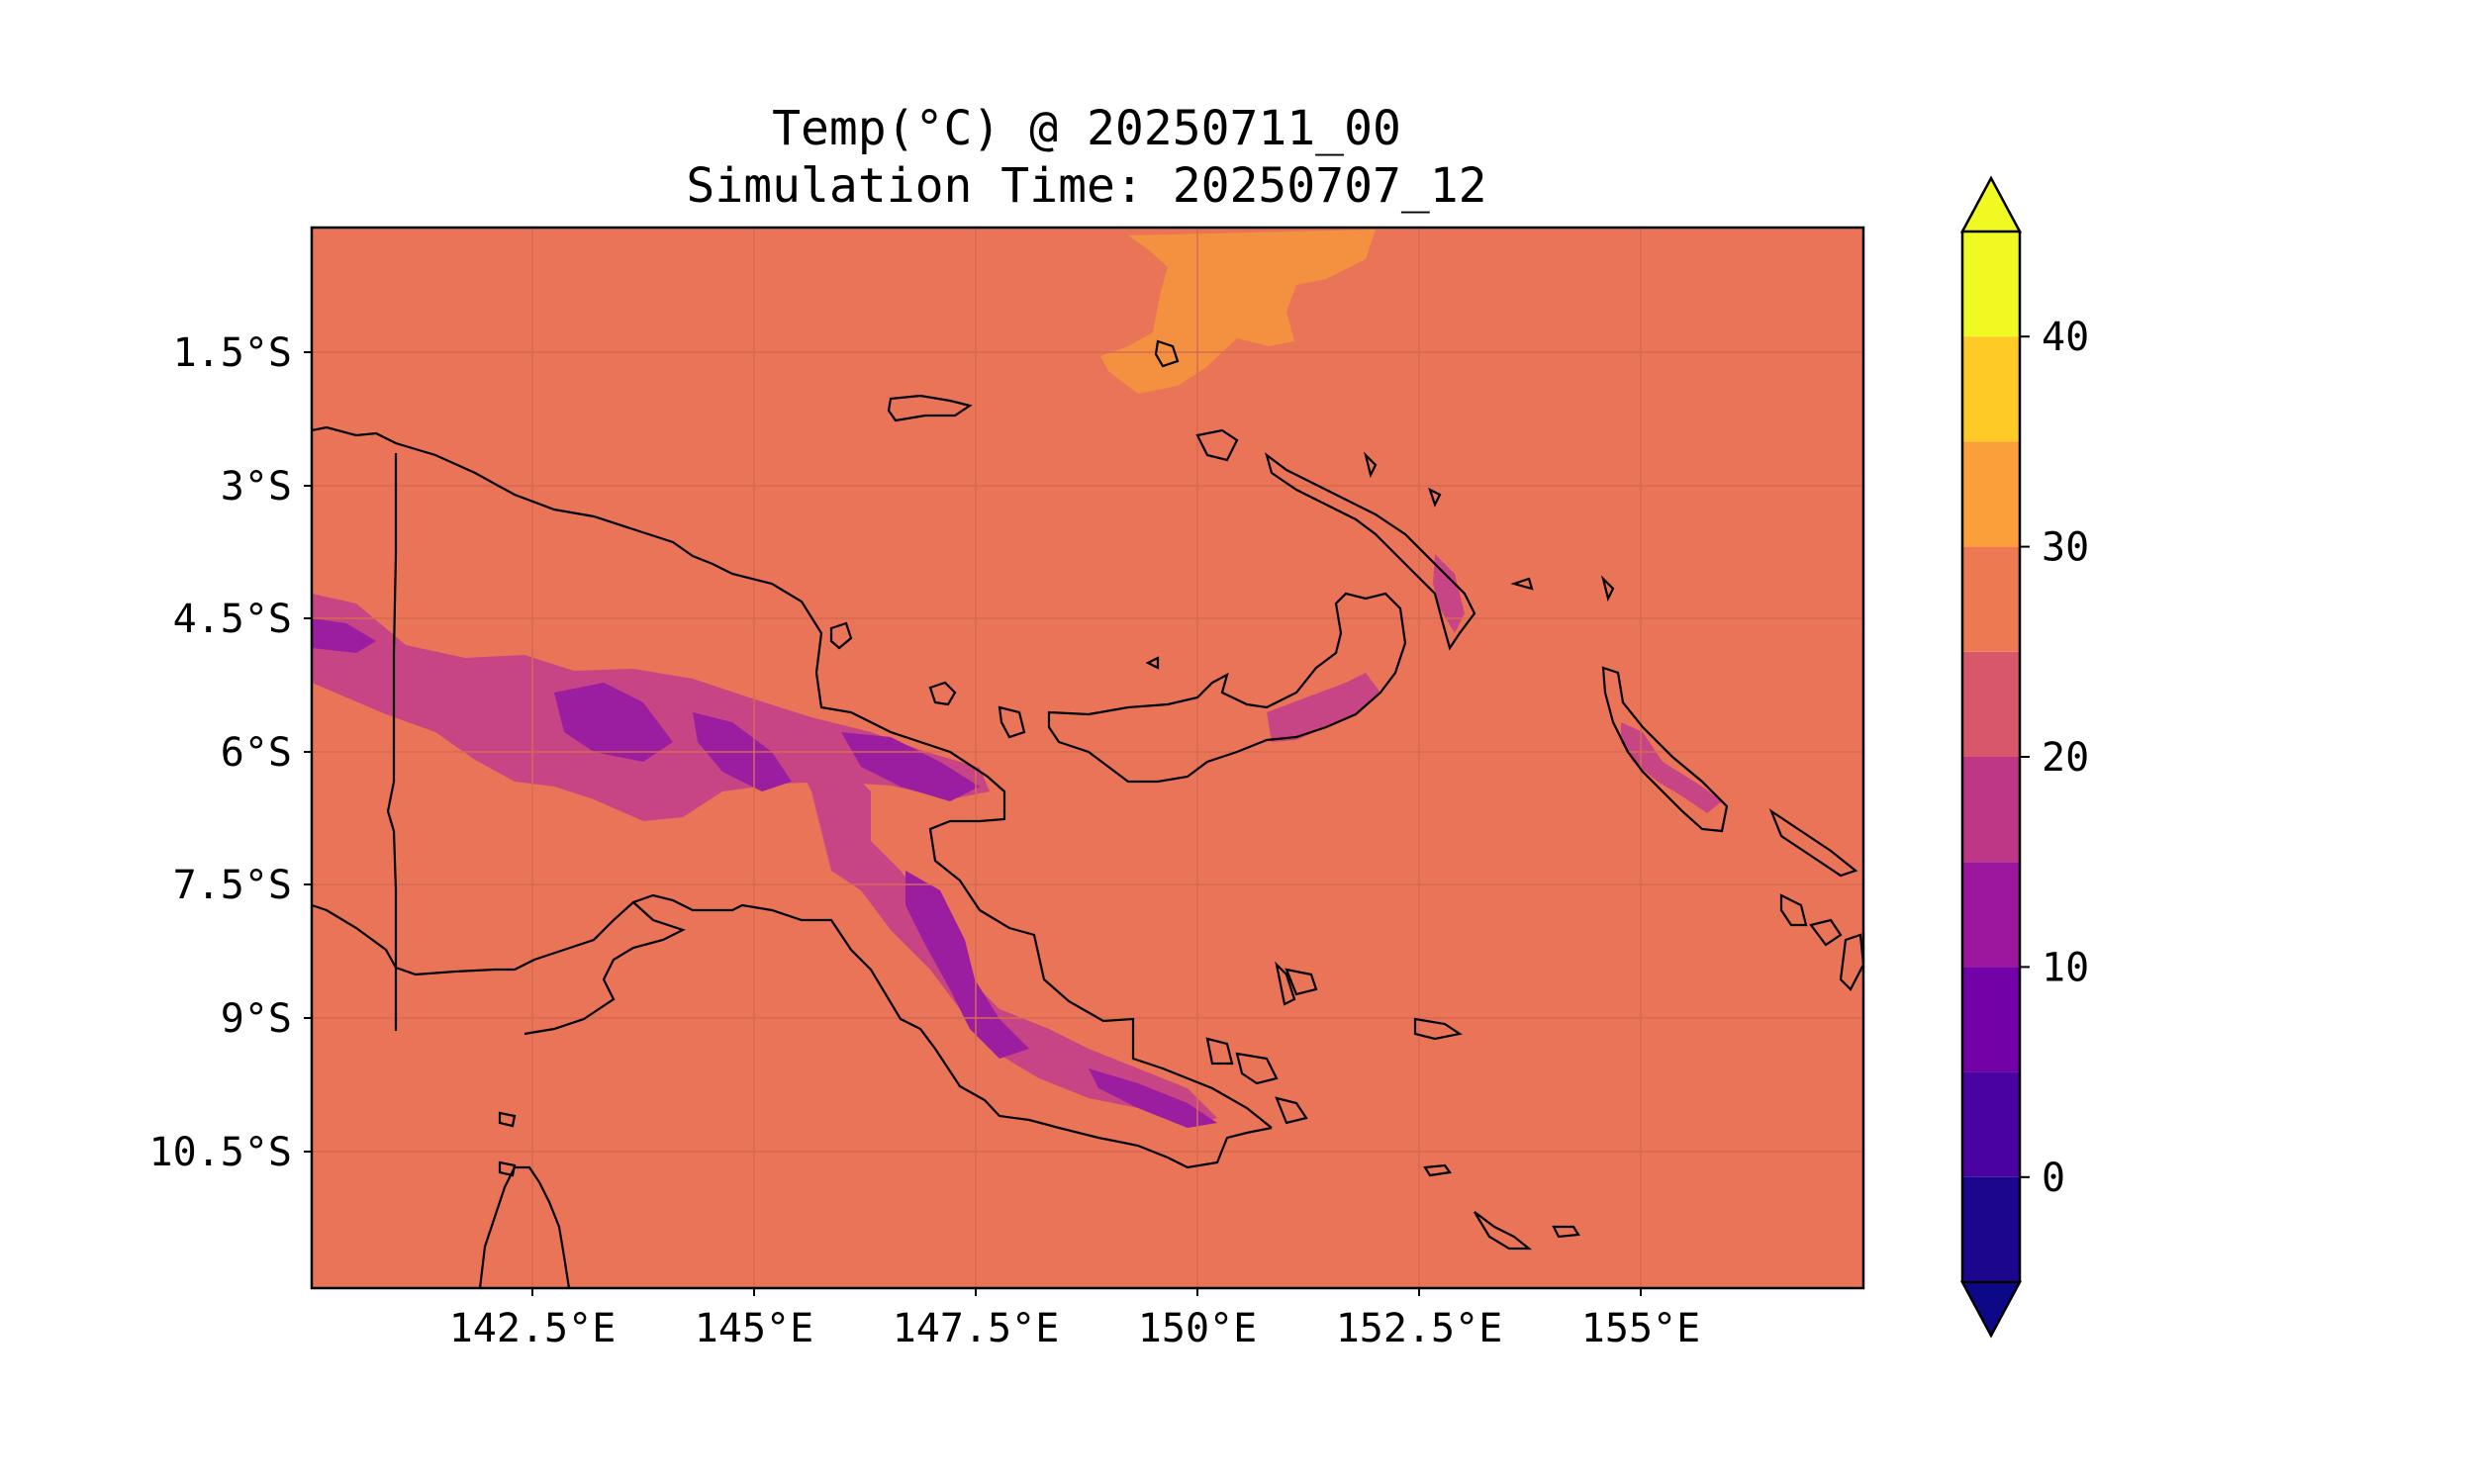 The width and height of the screenshot is (2474, 1484). Describe the element at coordinates (1419, 1328) in the screenshot. I see `lon-tick-label: 152.5°E` at that location.